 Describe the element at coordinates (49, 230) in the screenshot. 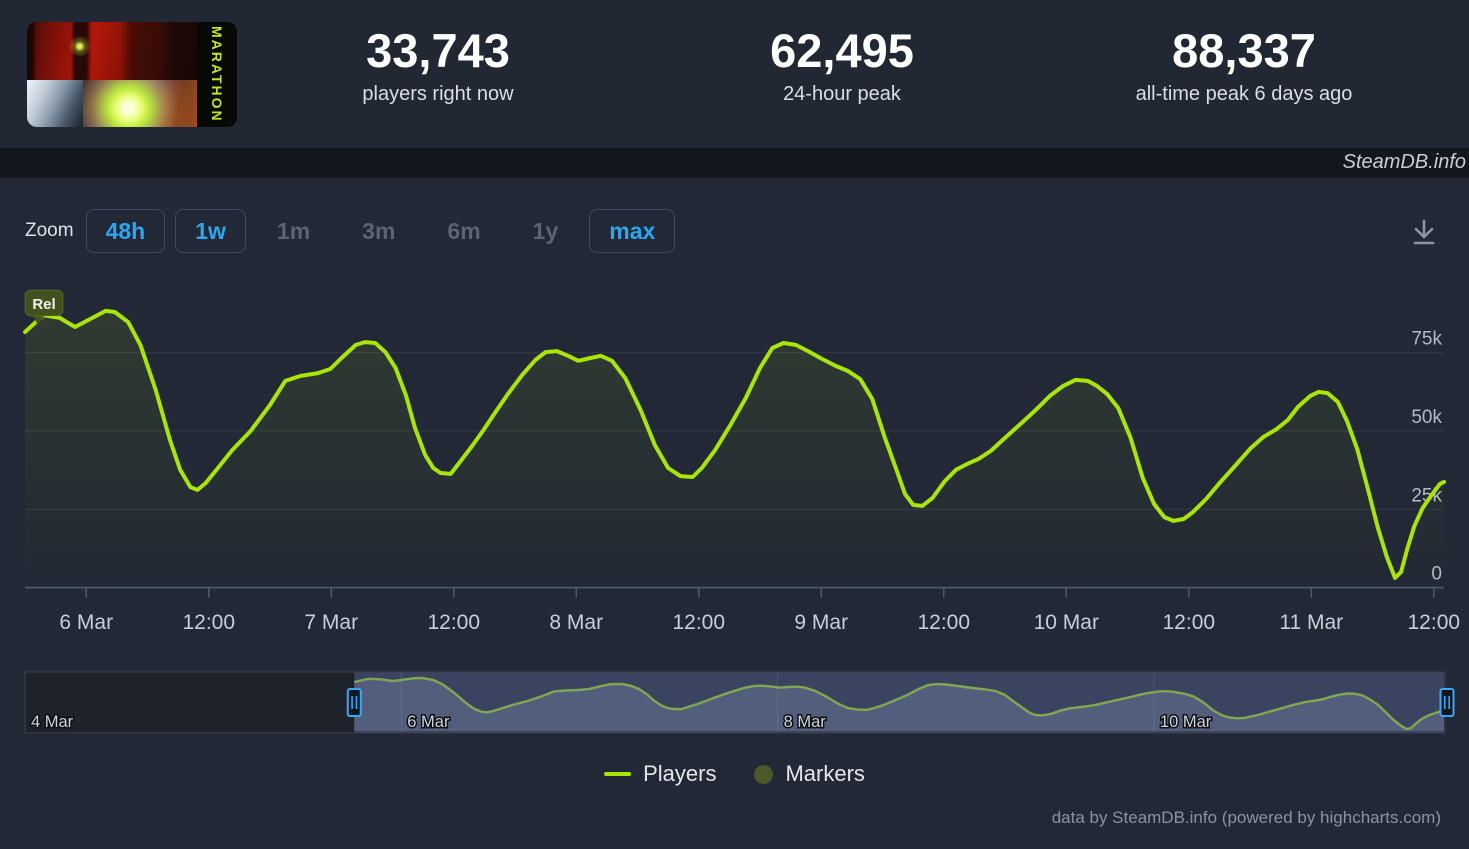

I see `zoom-label: Zoom` at that location.